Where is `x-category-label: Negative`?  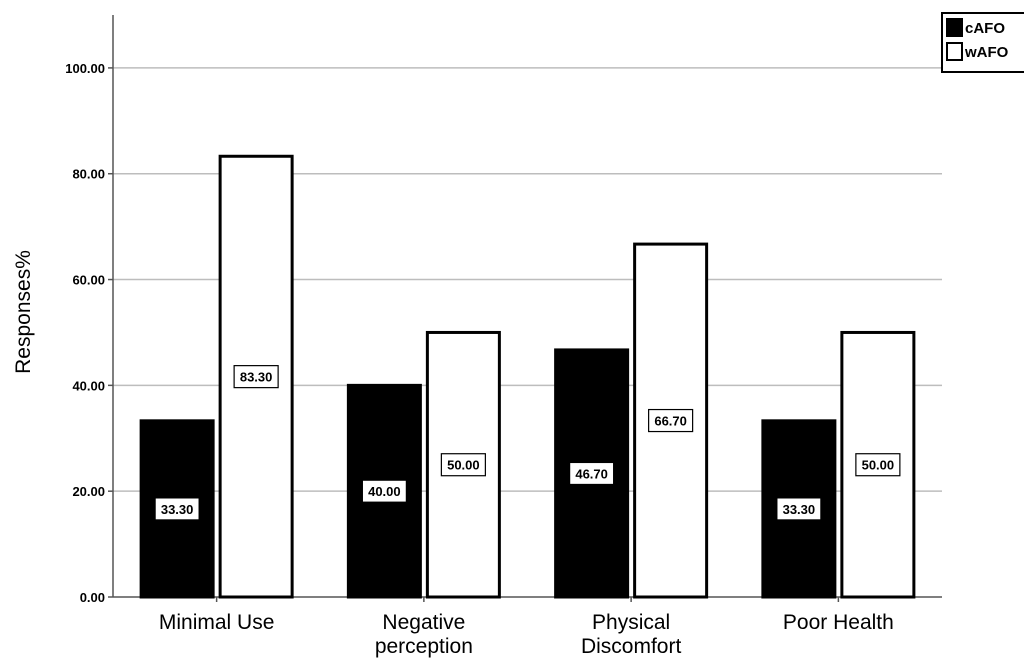 x-category-label: Negative is located at coordinates (423, 622).